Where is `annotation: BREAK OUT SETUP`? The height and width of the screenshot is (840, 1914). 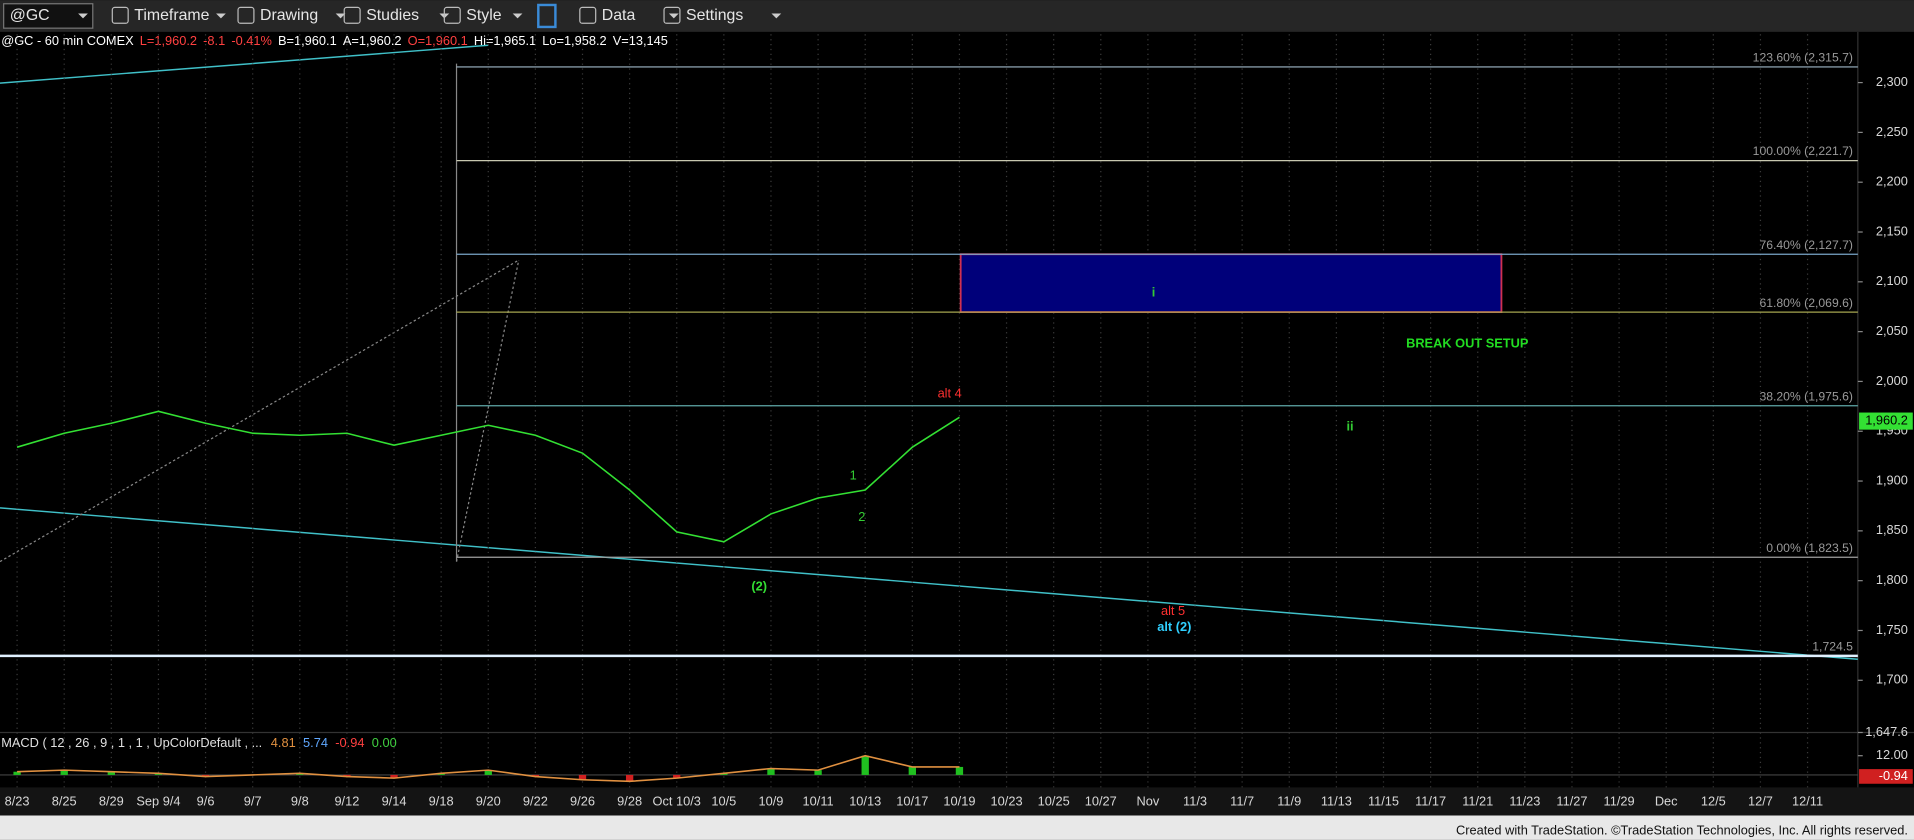 annotation: BREAK OUT SETUP is located at coordinates (1467, 343).